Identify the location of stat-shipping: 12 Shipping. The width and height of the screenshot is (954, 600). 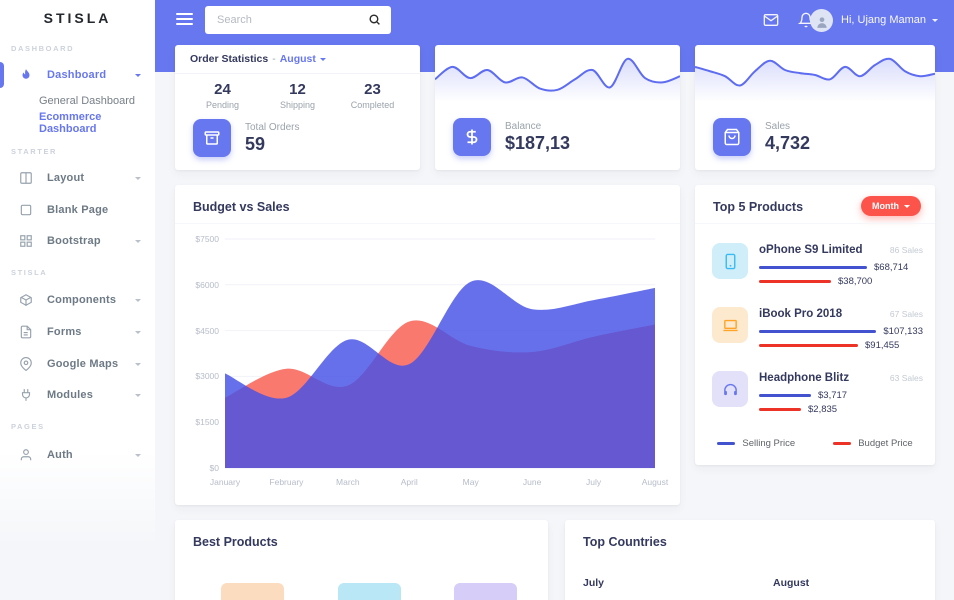
(297, 95).